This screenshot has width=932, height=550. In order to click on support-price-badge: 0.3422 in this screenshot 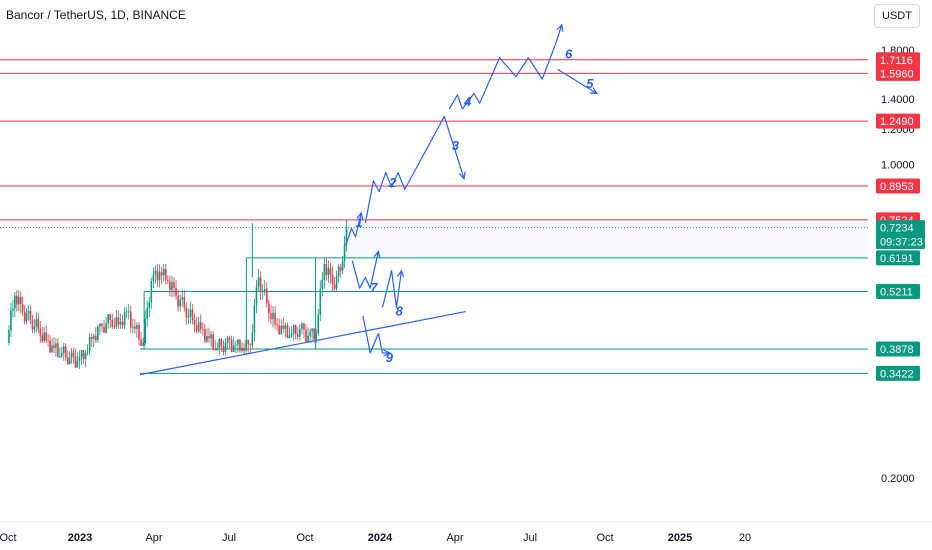, I will do `click(898, 373)`.